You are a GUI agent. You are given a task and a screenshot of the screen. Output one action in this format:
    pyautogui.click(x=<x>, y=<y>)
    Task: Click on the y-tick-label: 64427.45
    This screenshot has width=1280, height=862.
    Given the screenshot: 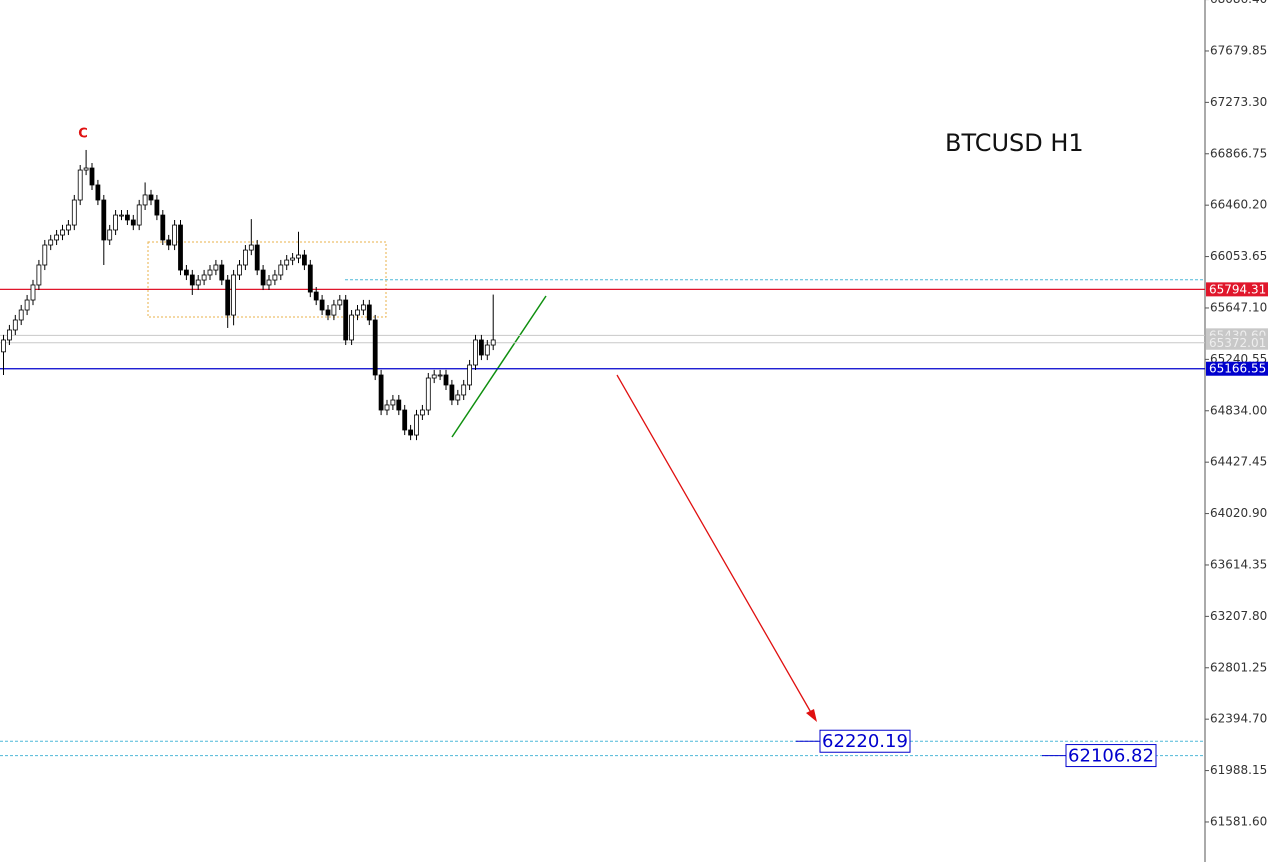 What is the action you would take?
    pyautogui.click(x=1238, y=462)
    